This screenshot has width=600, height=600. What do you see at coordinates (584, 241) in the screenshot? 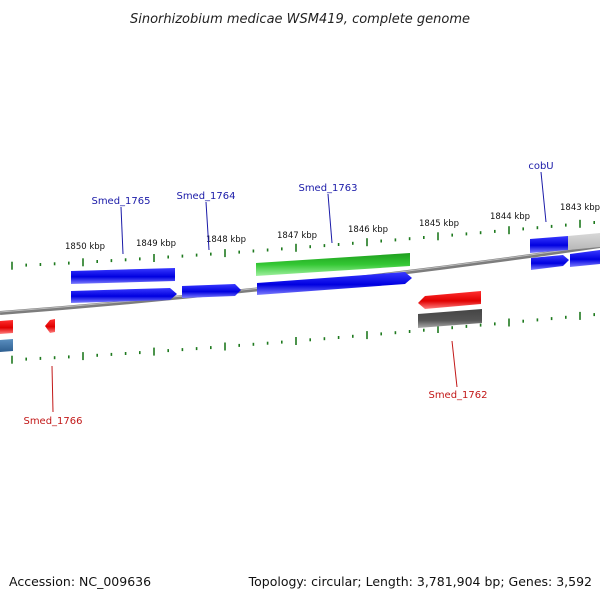
I see `gene-neighbor-outer` at bounding box center [584, 241].